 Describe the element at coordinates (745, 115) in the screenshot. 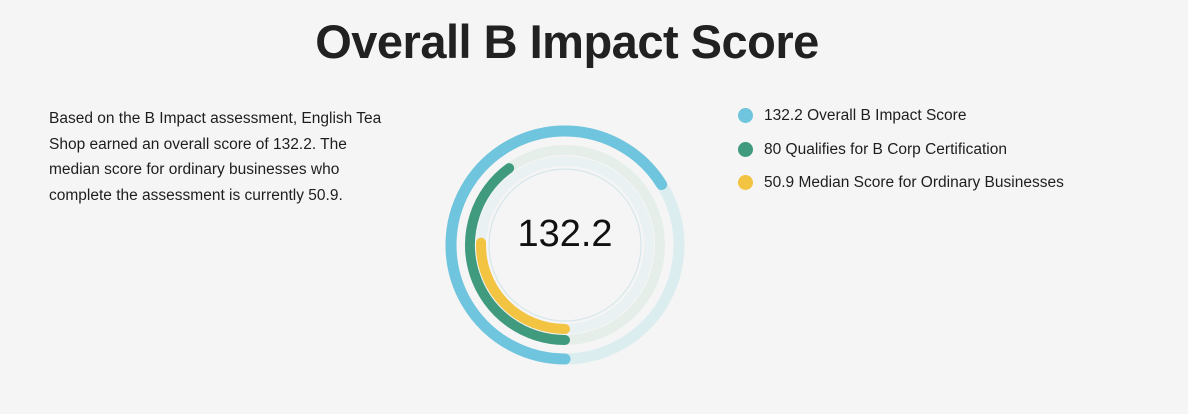

I see `legend-swatch-overall-score` at that location.